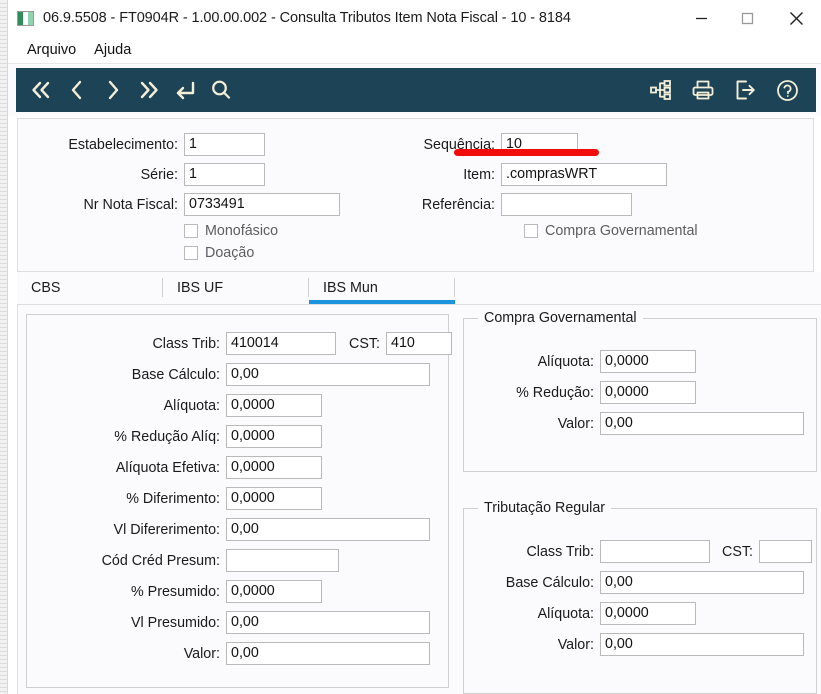  Describe the element at coordinates (724, 90) in the screenshot. I see `toolbar-actions-group` at that location.